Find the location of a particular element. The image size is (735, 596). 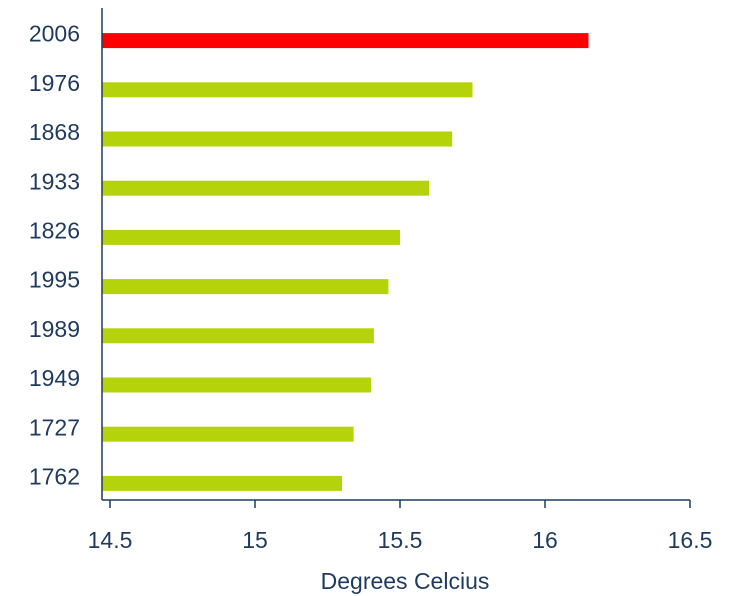

bar-1989 is located at coordinates (238, 336).